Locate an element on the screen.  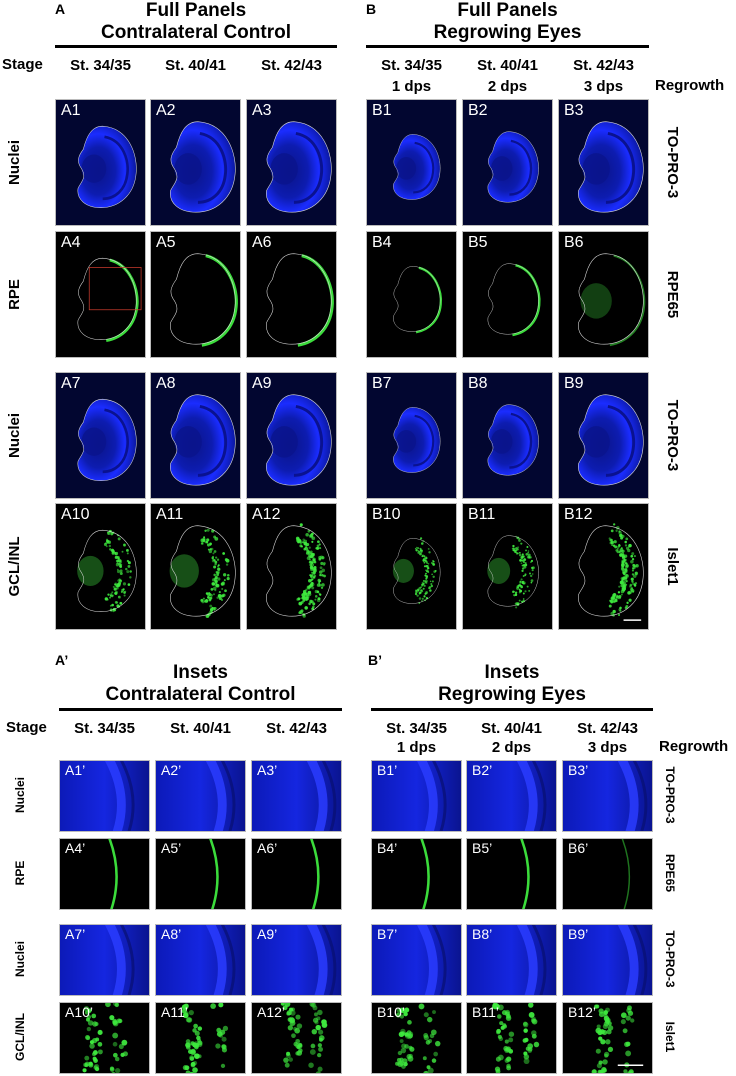
panel-label: B5’ is located at coordinates (482, 848).